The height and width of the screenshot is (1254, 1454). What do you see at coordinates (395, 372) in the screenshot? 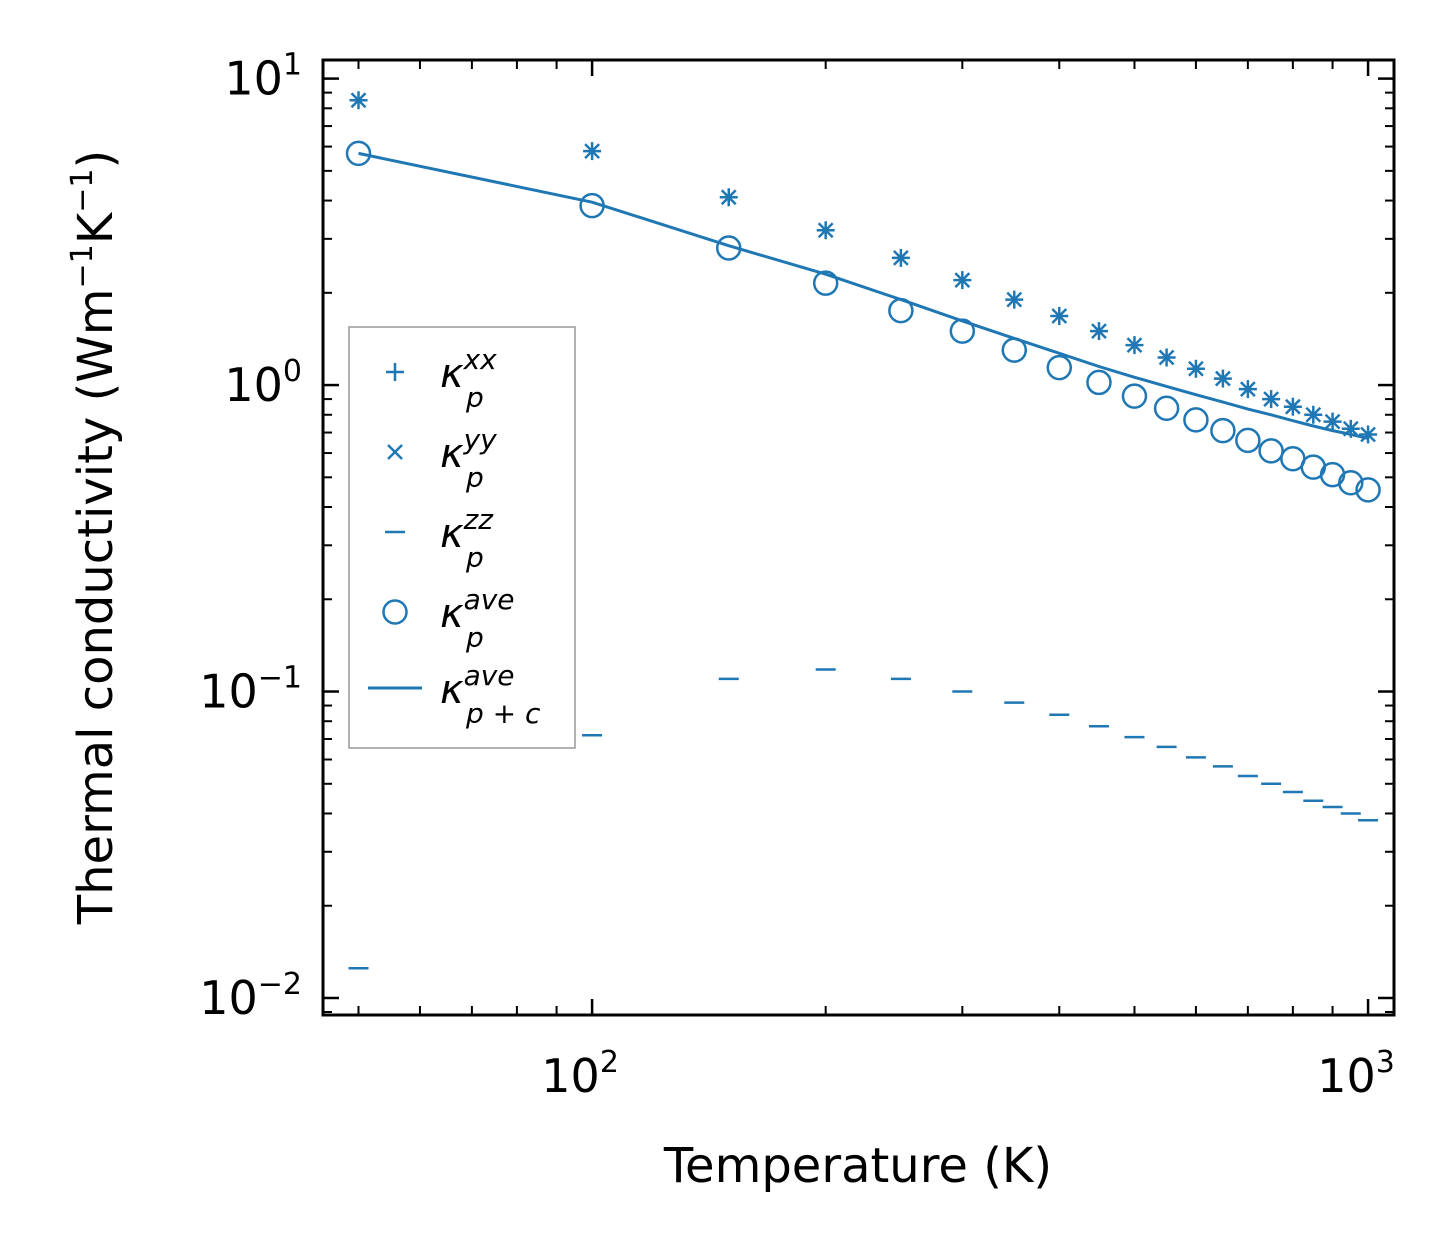
I see `legend-marker-plus` at bounding box center [395, 372].